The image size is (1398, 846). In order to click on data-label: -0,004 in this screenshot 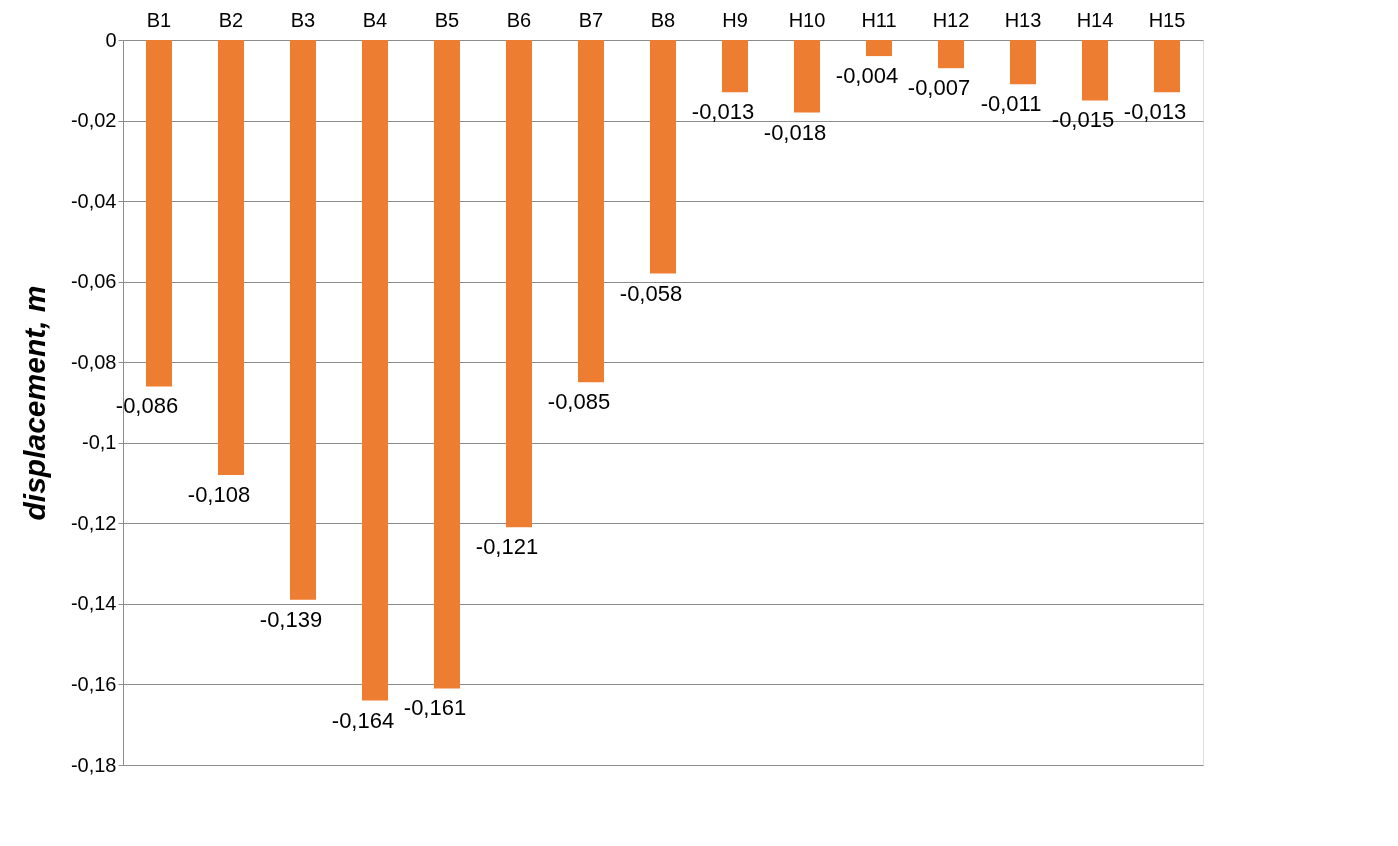, I will do `click(867, 76)`.